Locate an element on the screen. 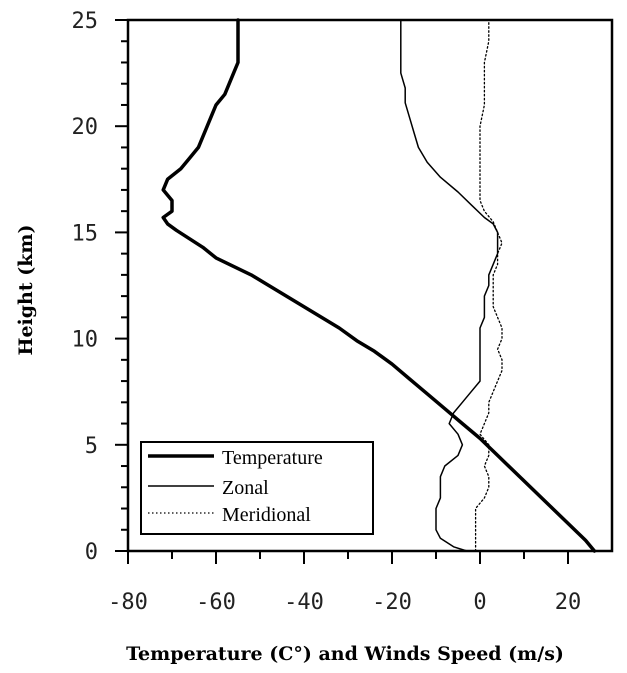  legend: Temperature Zonal Meridional is located at coordinates (257, 488).